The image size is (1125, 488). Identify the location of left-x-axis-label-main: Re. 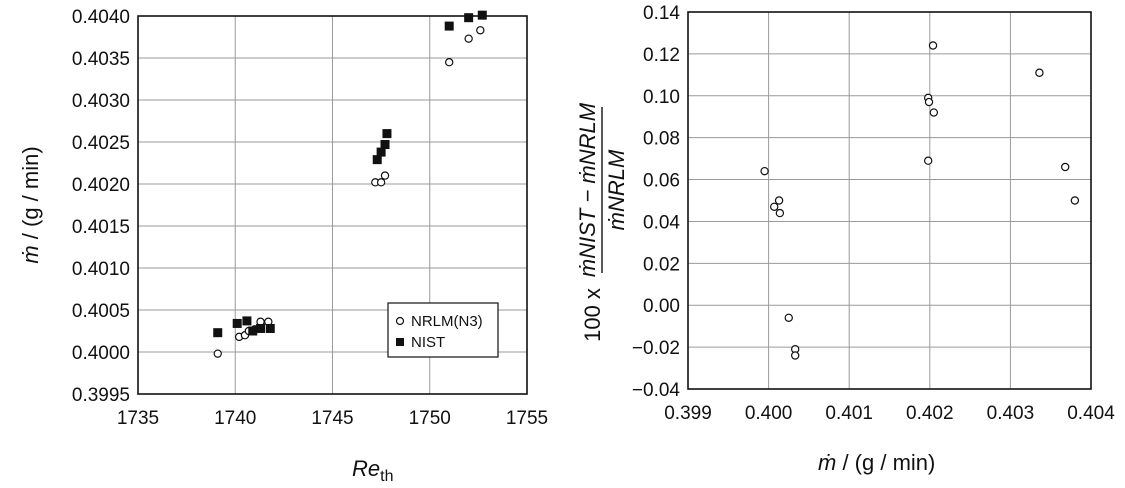
(366, 468).